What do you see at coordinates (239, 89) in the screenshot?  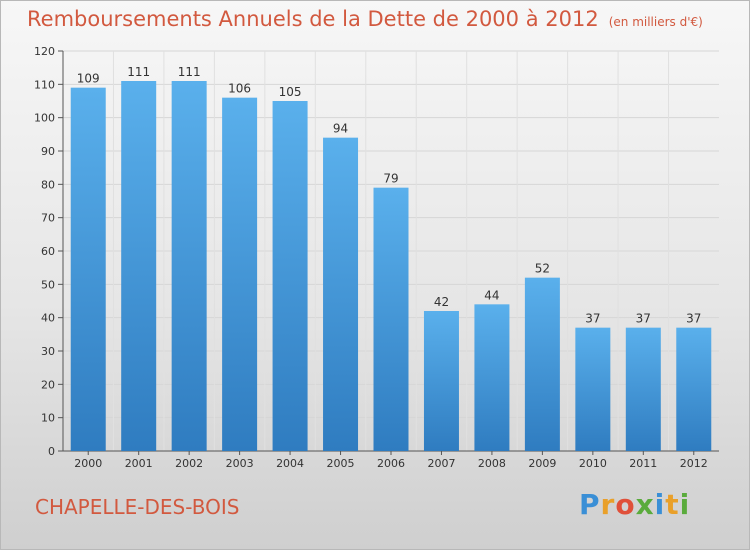 I see `data-label: 106` at bounding box center [239, 89].